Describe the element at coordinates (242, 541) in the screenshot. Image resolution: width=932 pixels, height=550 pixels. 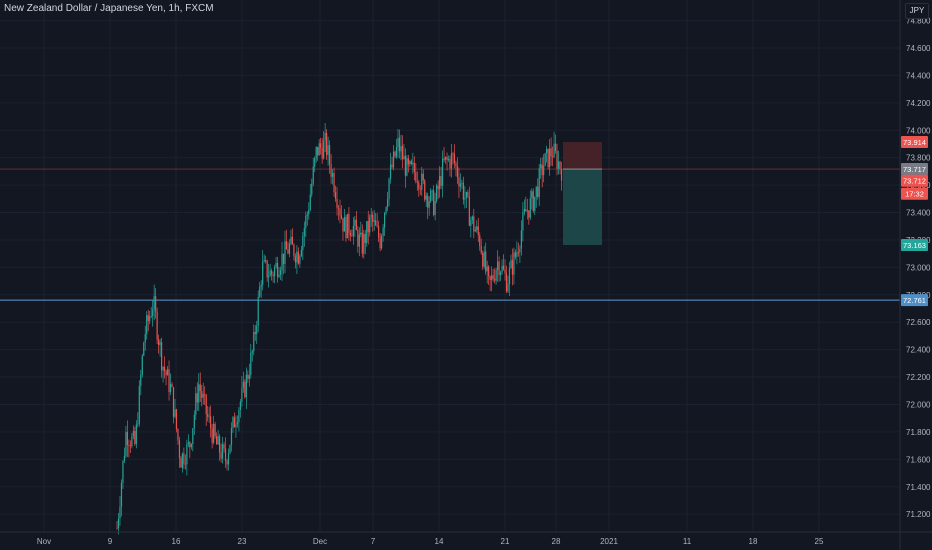
I see `time-tick-label: 23` at that location.